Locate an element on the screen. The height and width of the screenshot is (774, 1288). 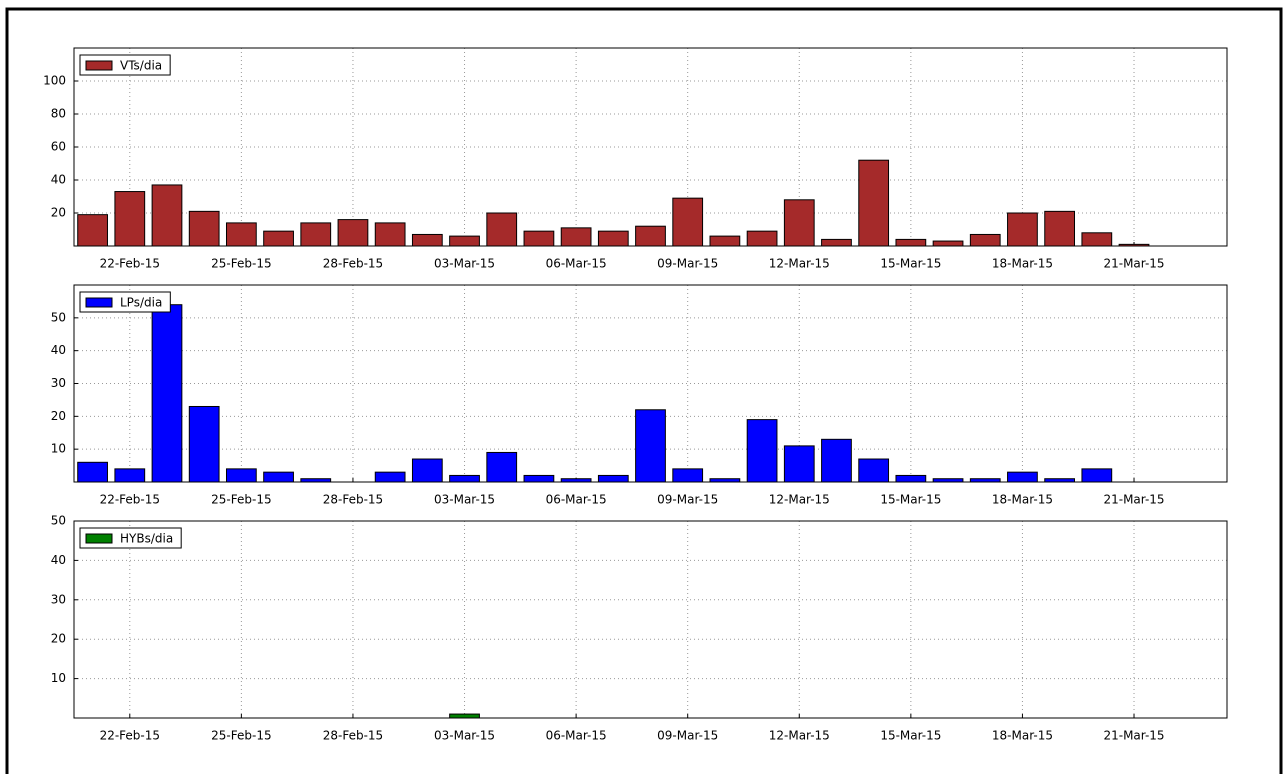
legend-label: VTs/dia is located at coordinates (141, 66).